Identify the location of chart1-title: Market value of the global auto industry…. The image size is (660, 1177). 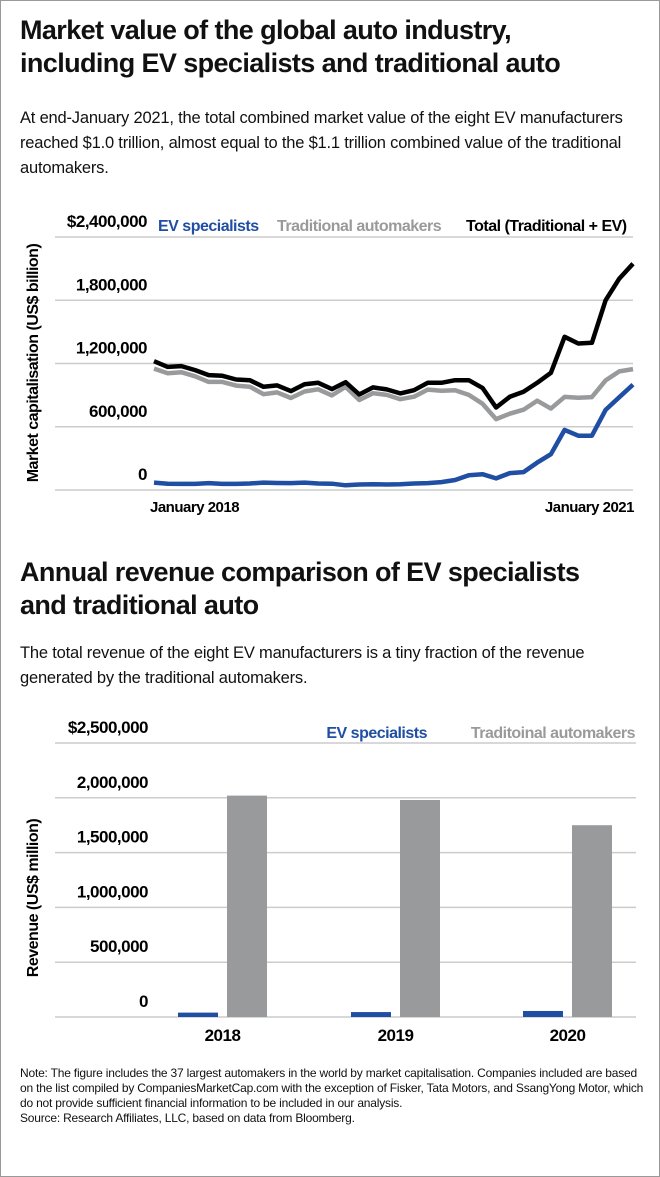
(335, 47).